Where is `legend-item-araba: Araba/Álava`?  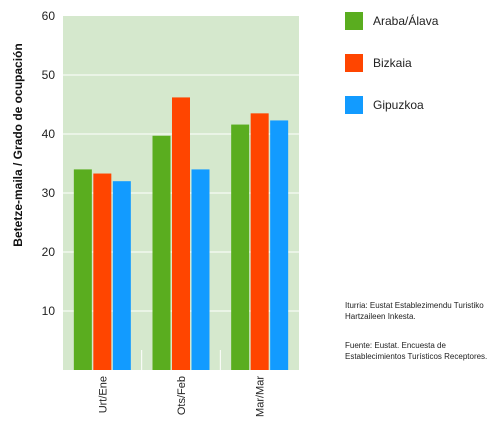
legend-item-araba: Araba/Álava is located at coordinates (391, 21).